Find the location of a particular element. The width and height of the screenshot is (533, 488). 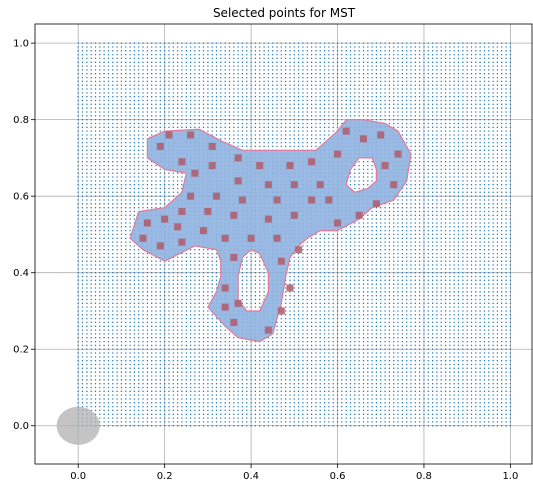

y-tick-label-0: 0.0 is located at coordinates (21, 426).